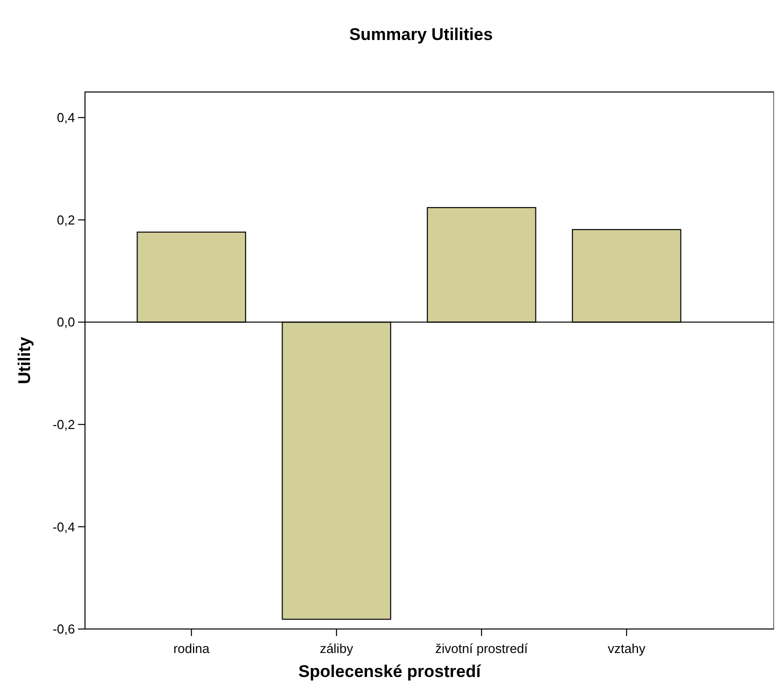 This screenshot has width=782, height=695. I want to click on y-tick-label: 0,2, so click(65, 220).